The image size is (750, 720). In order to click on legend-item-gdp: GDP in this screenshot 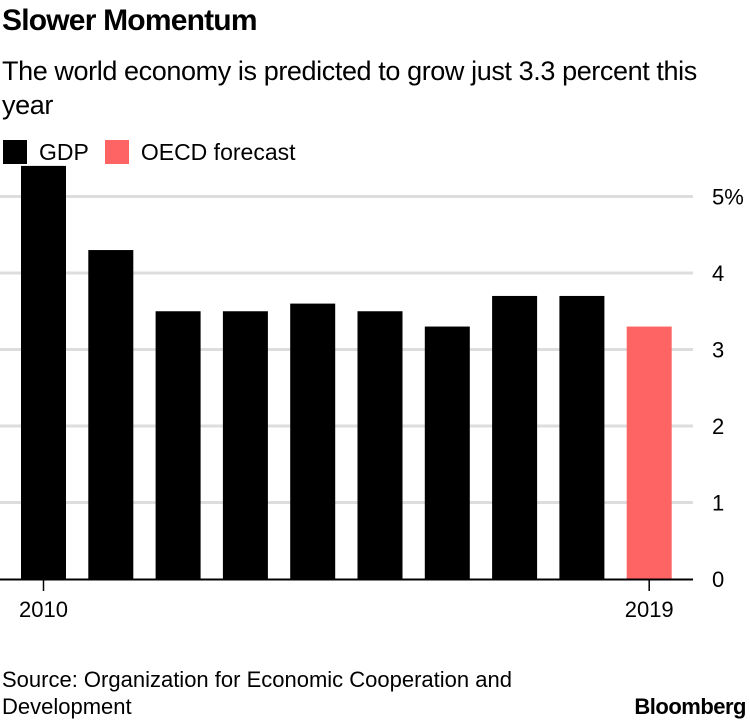, I will do `click(46, 152)`.